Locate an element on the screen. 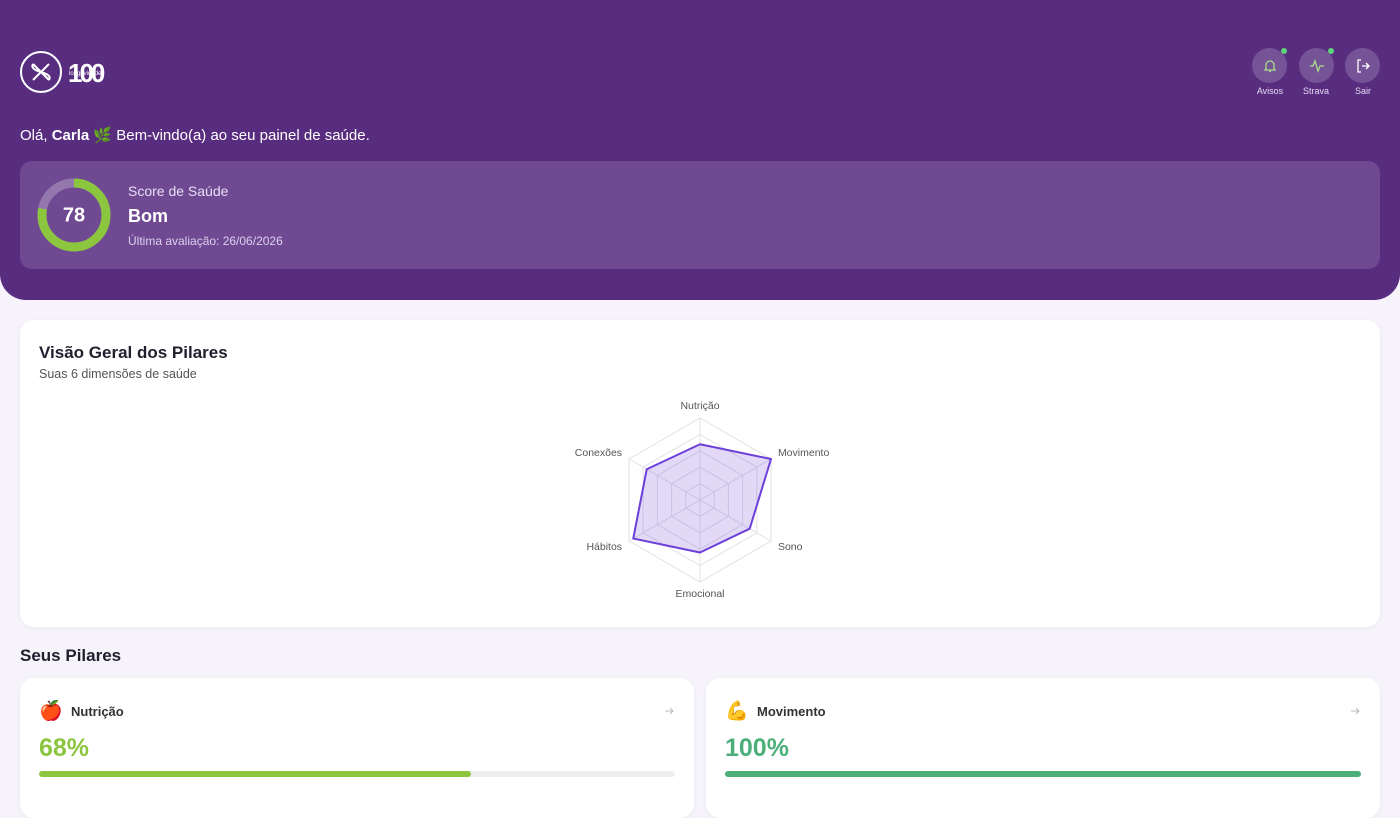 The width and height of the screenshot is (1400, 818). action-label: Strava is located at coordinates (1315, 91).